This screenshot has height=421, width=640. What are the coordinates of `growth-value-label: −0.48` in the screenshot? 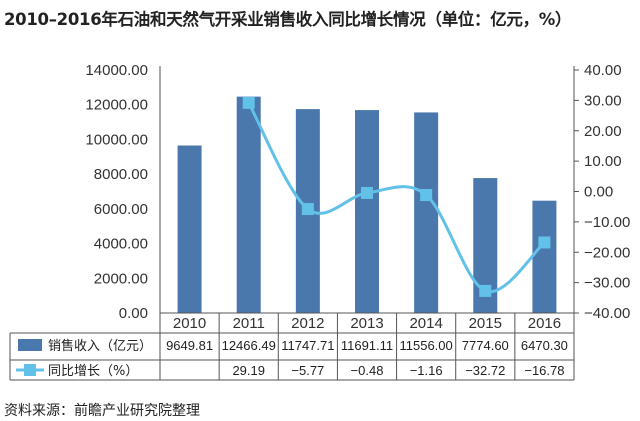 It's located at (367, 370).